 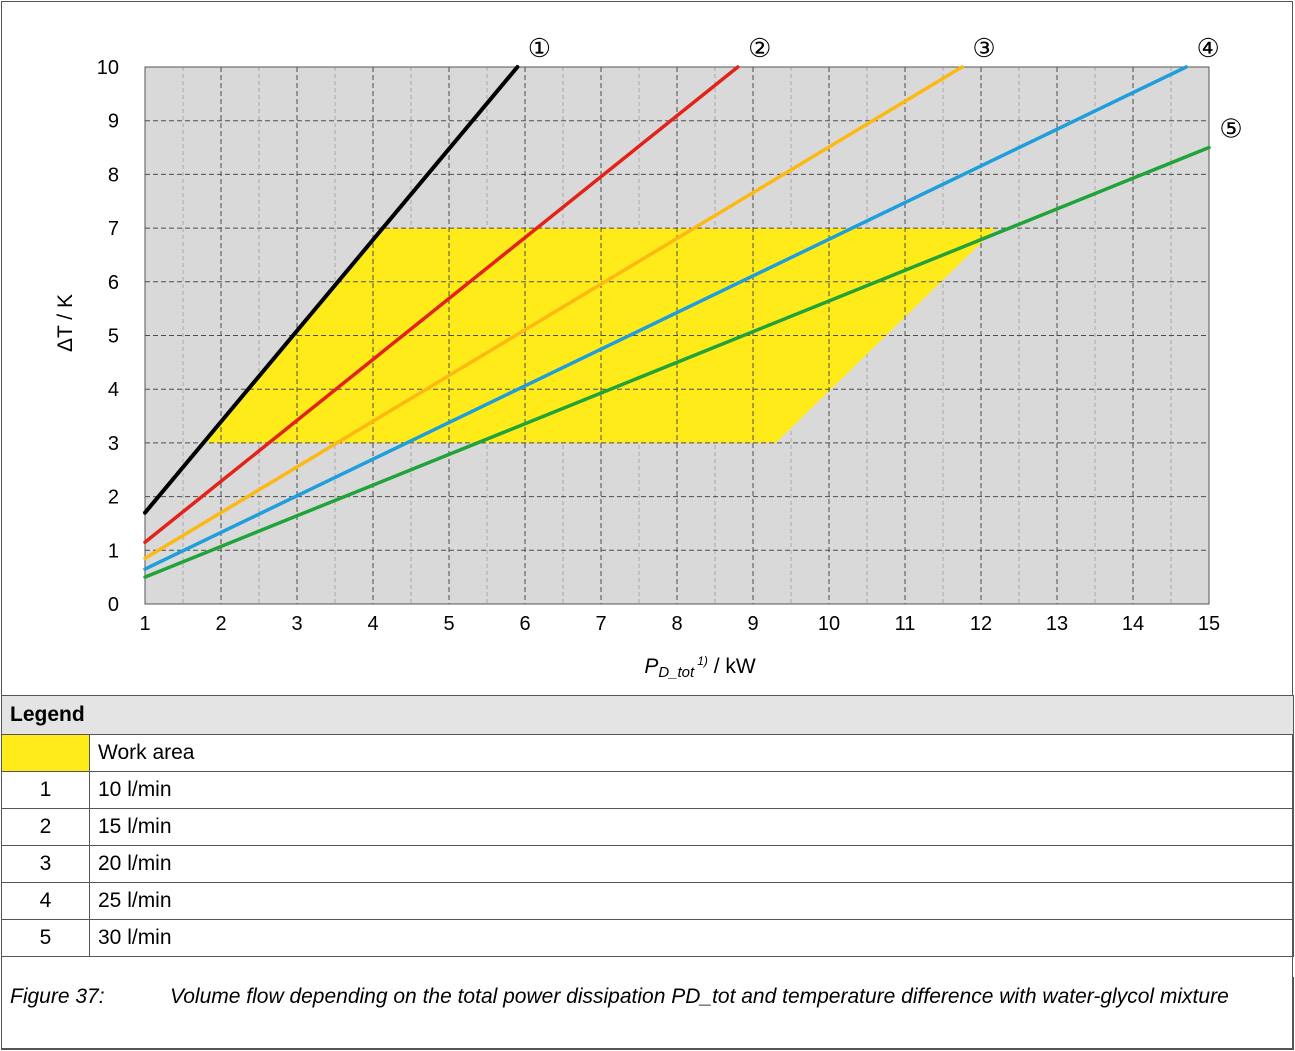 I want to click on y-tick-label: 9, so click(x=113, y=122).